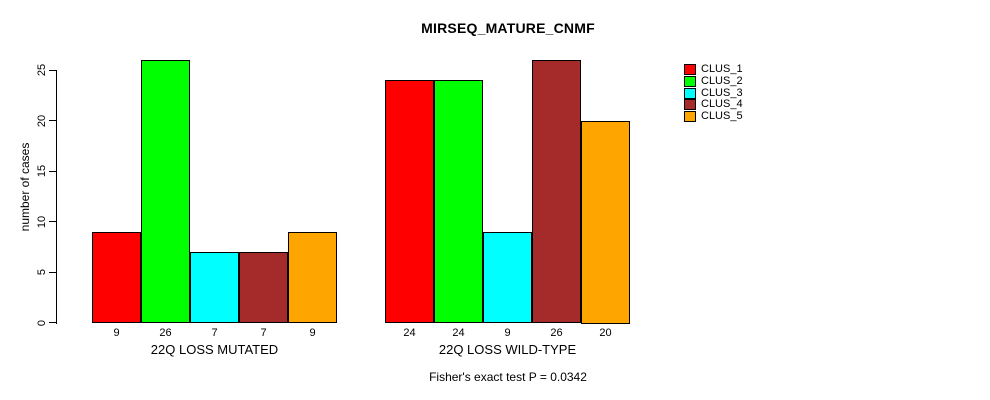 The height and width of the screenshot is (400, 990). I want to click on bar-clus-3-group1, so click(214, 287).